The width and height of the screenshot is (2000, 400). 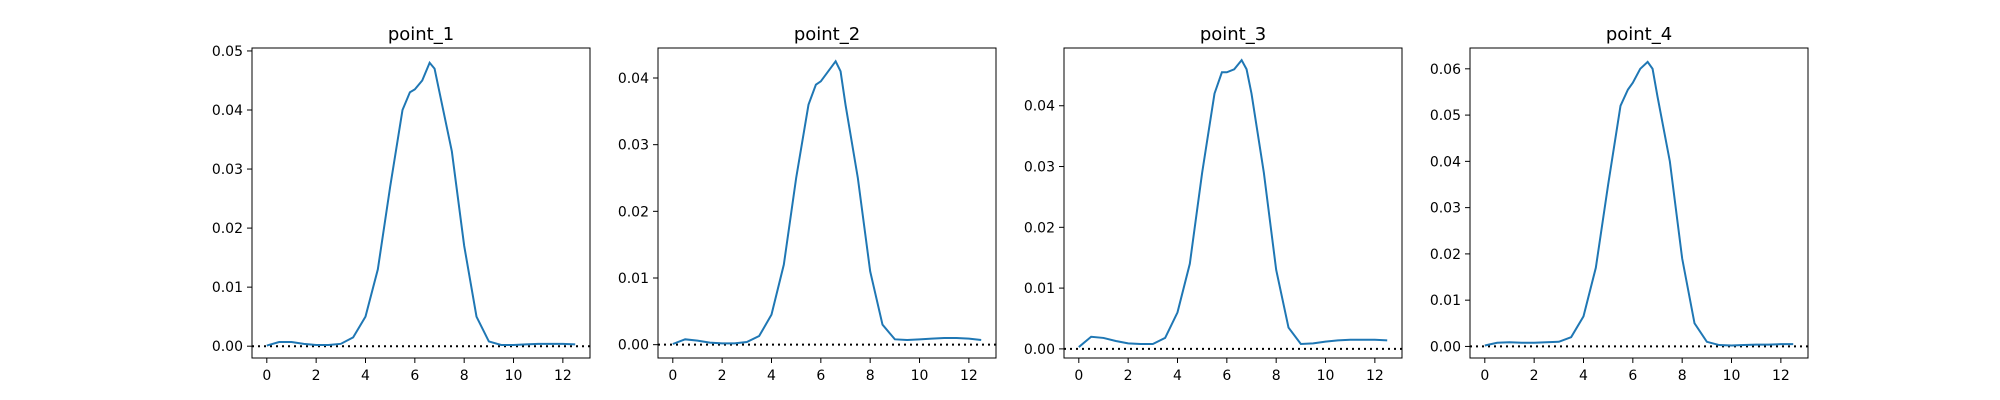 What do you see at coordinates (1639, 34) in the screenshot?
I see `chart-title: point_4` at bounding box center [1639, 34].